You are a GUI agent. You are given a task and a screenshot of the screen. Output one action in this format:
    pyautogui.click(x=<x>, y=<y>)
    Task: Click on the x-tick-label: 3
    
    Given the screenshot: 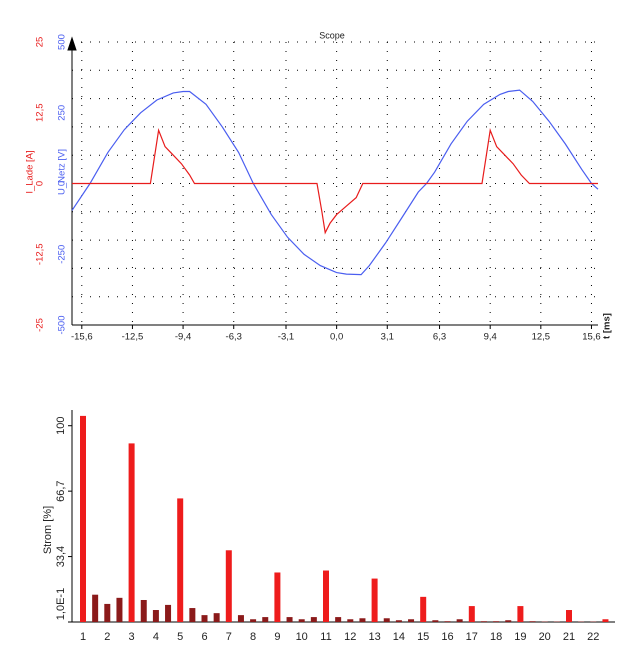 What is the action you would take?
    pyautogui.click(x=132, y=637)
    